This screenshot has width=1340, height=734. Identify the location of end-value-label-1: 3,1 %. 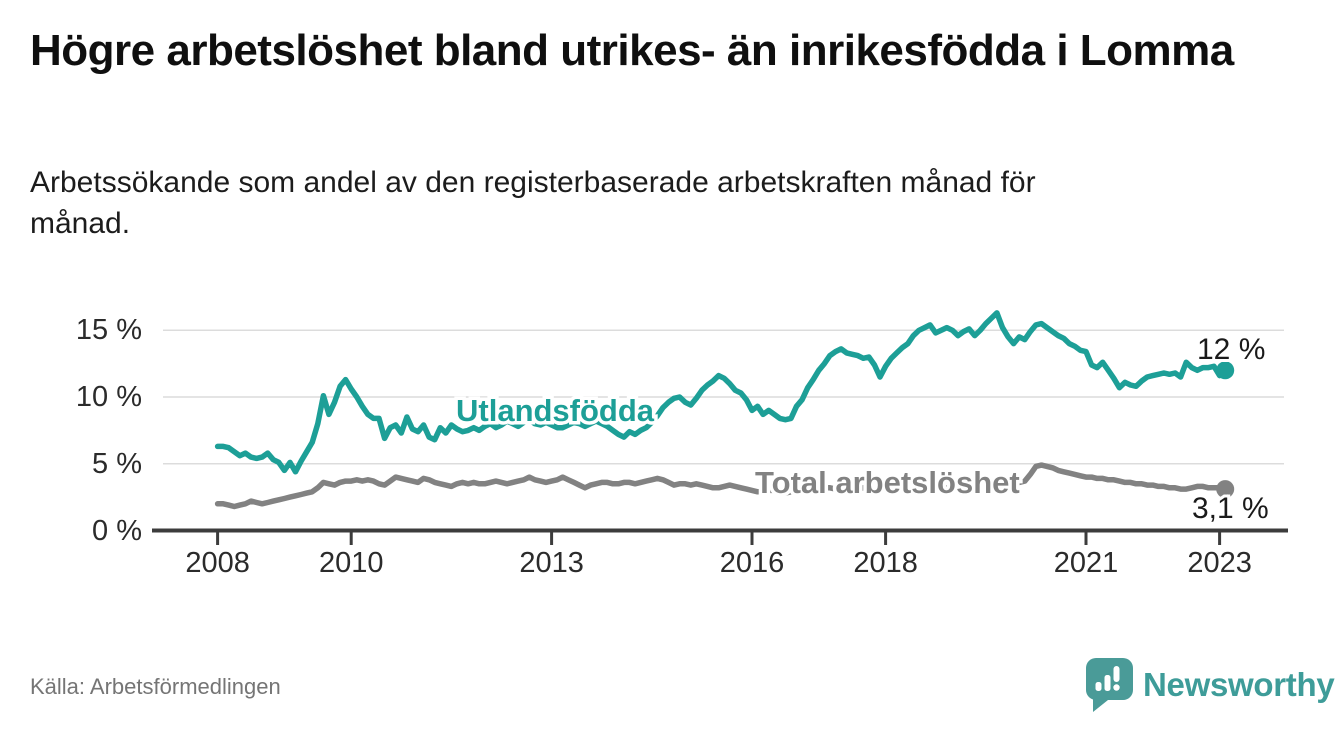
(1230, 508).